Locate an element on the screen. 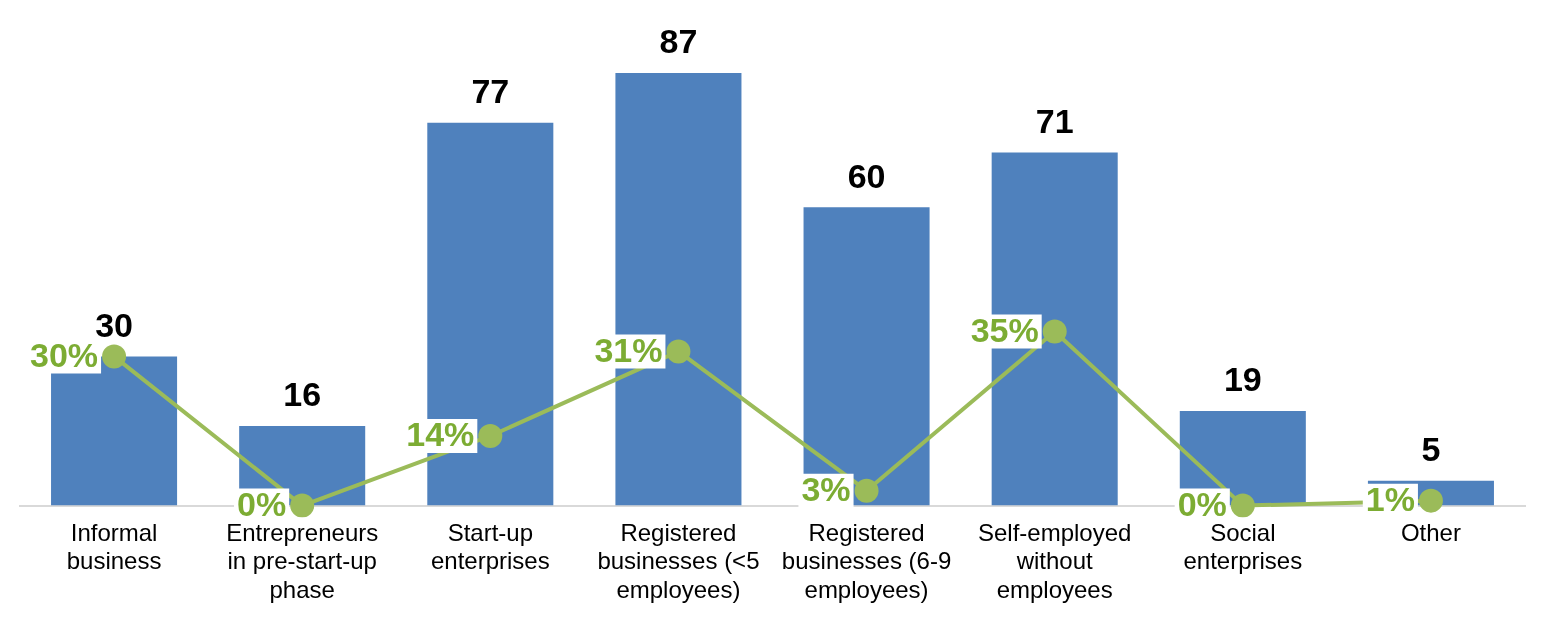 The width and height of the screenshot is (1545, 628). bar is located at coordinates (866, 356).